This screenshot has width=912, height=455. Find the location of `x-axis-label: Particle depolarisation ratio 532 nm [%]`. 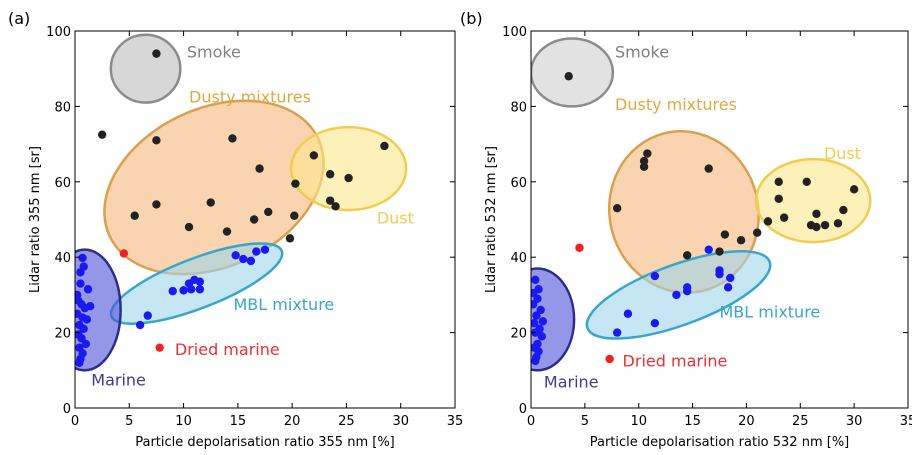

x-axis-label: Particle depolarisation ratio 532 nm [%] is located at coordinates (720, 442).